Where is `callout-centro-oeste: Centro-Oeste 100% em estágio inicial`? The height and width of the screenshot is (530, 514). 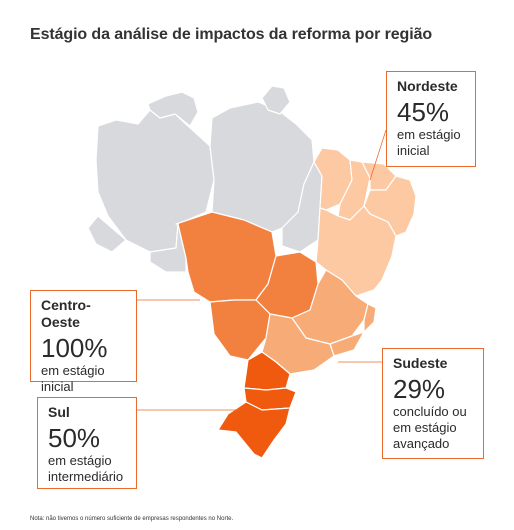 callout-centro-oeste: Centro-Oeste 100% em estágio inicial is located at coordinates (83, 342).